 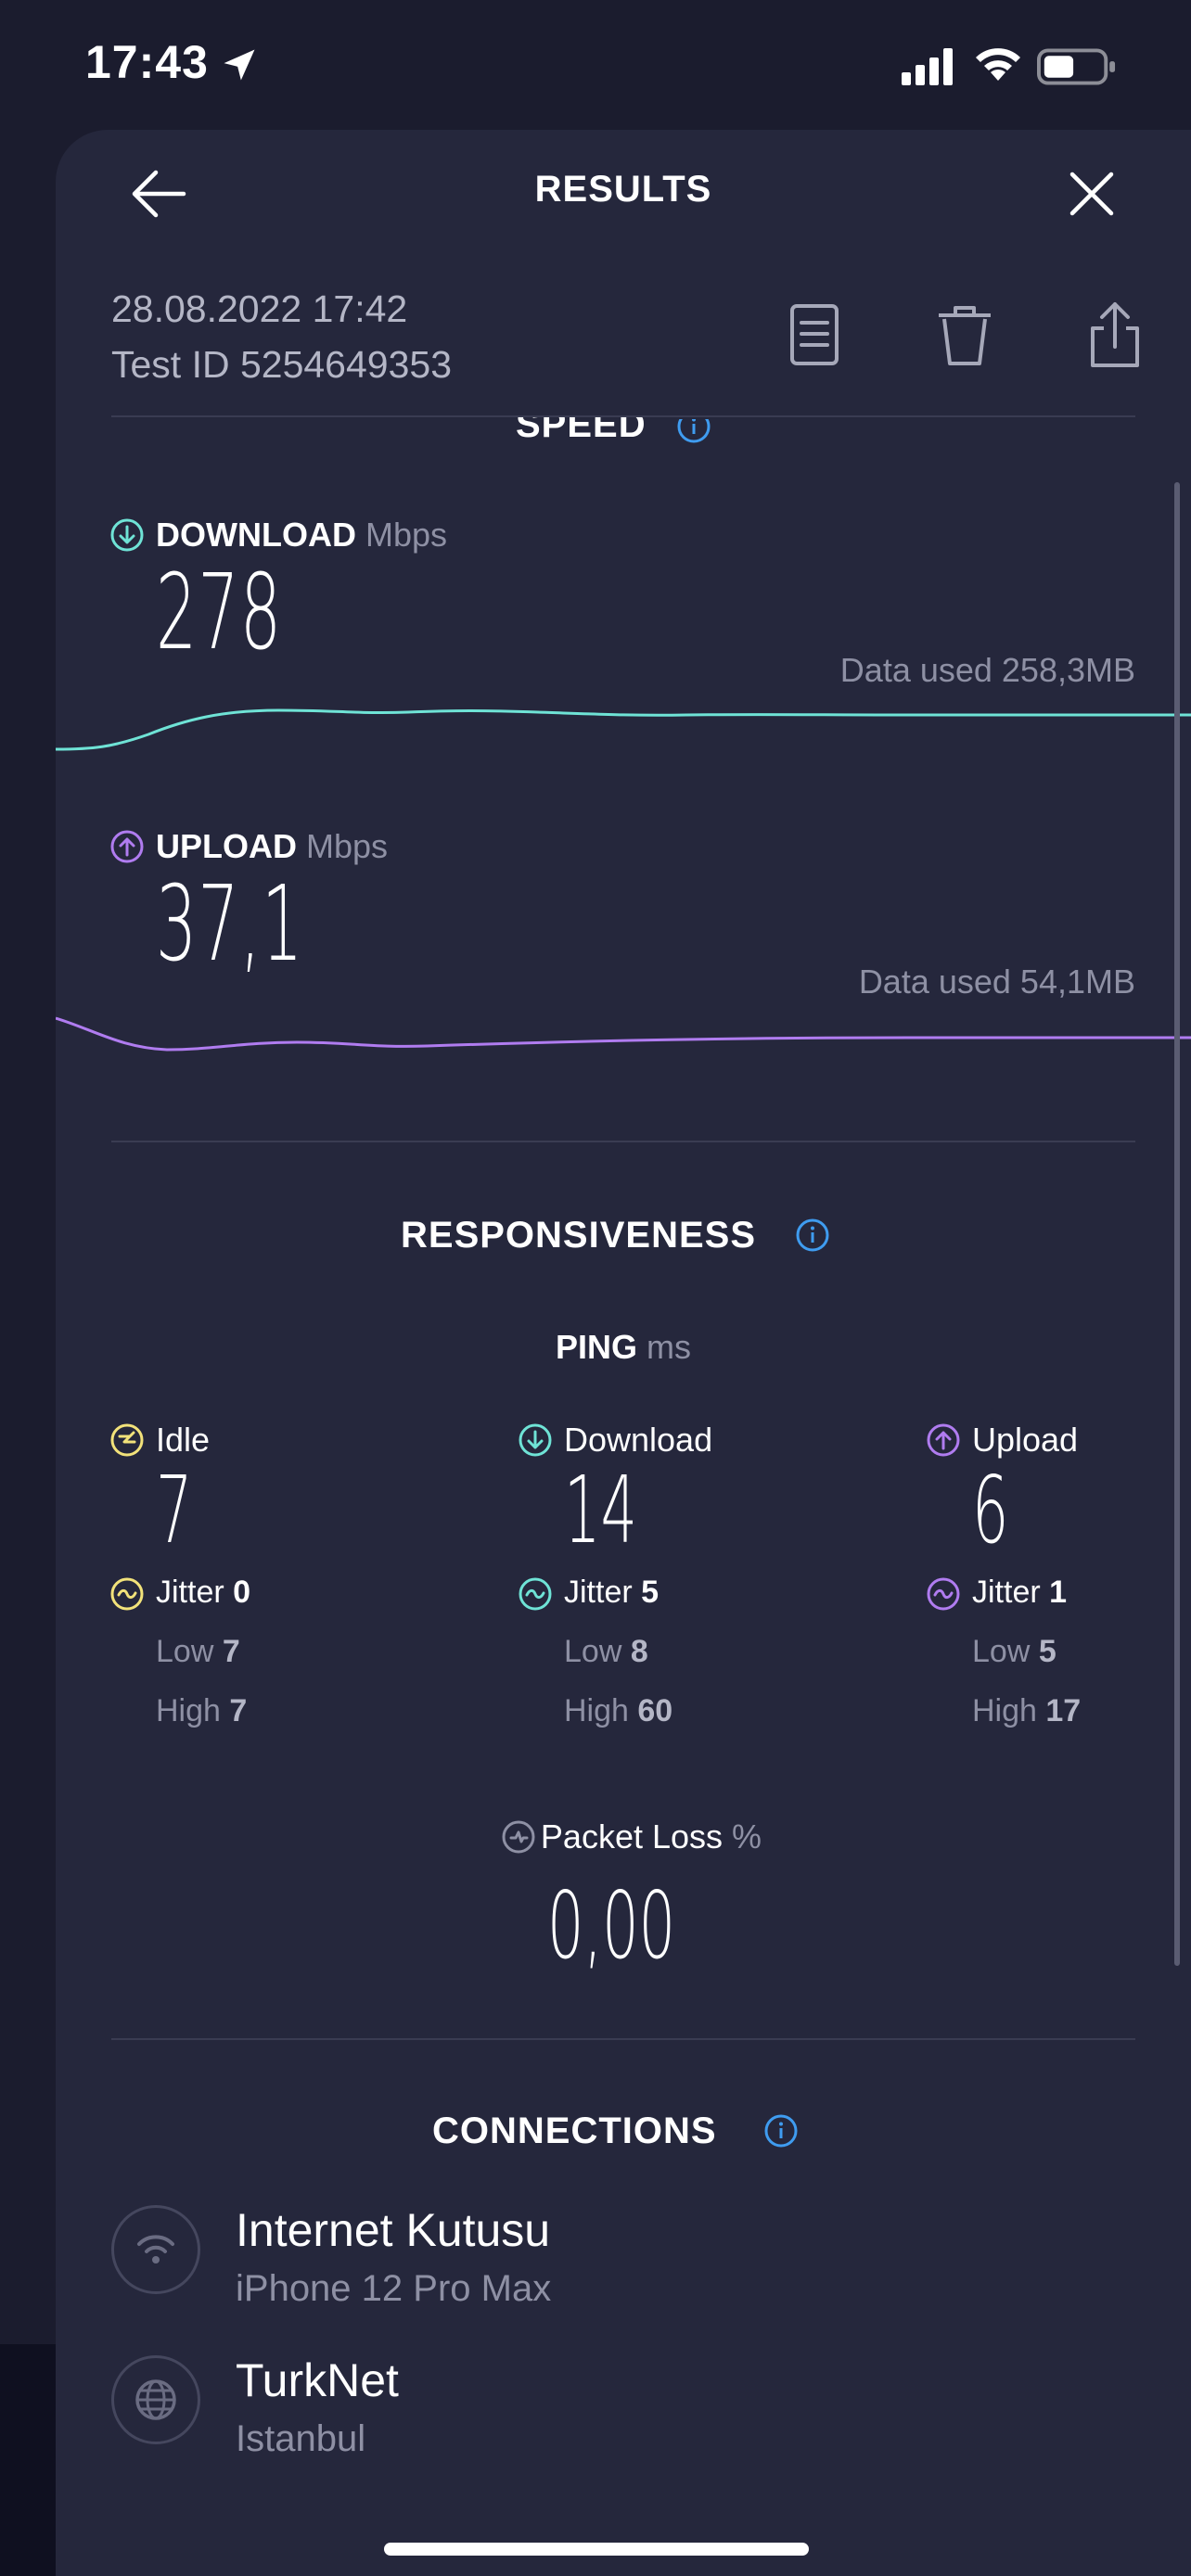 What do you see at coordinates (927, 66) in the screenshot?
I see `cellular-signal-icon` at bounding box center [927, 66].